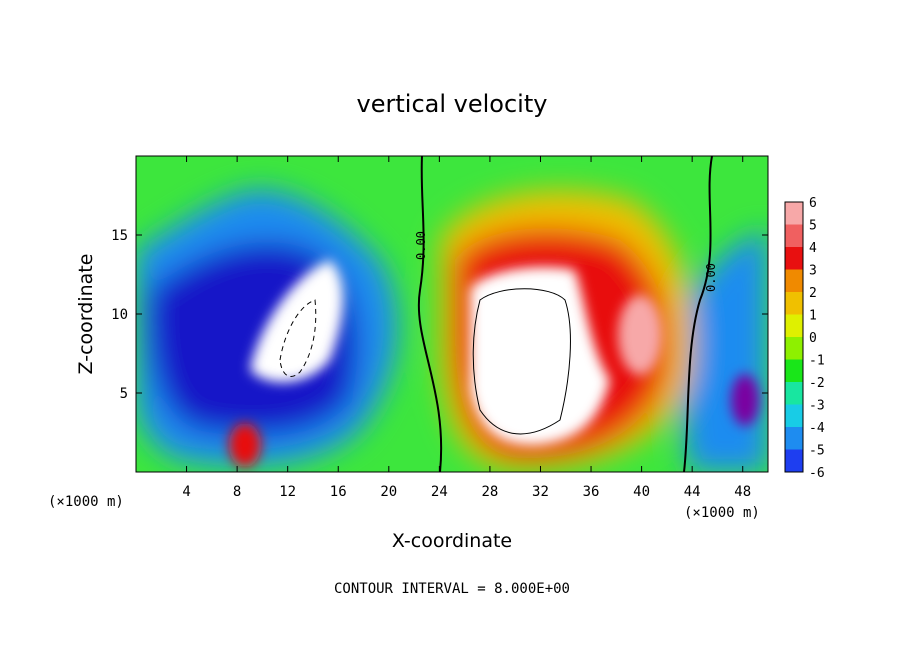 The image size is (904, 654). Describe the element at coordinates (421, 245) in the screenshot. I see `zero-contour-label-left: 0.00` at that location.